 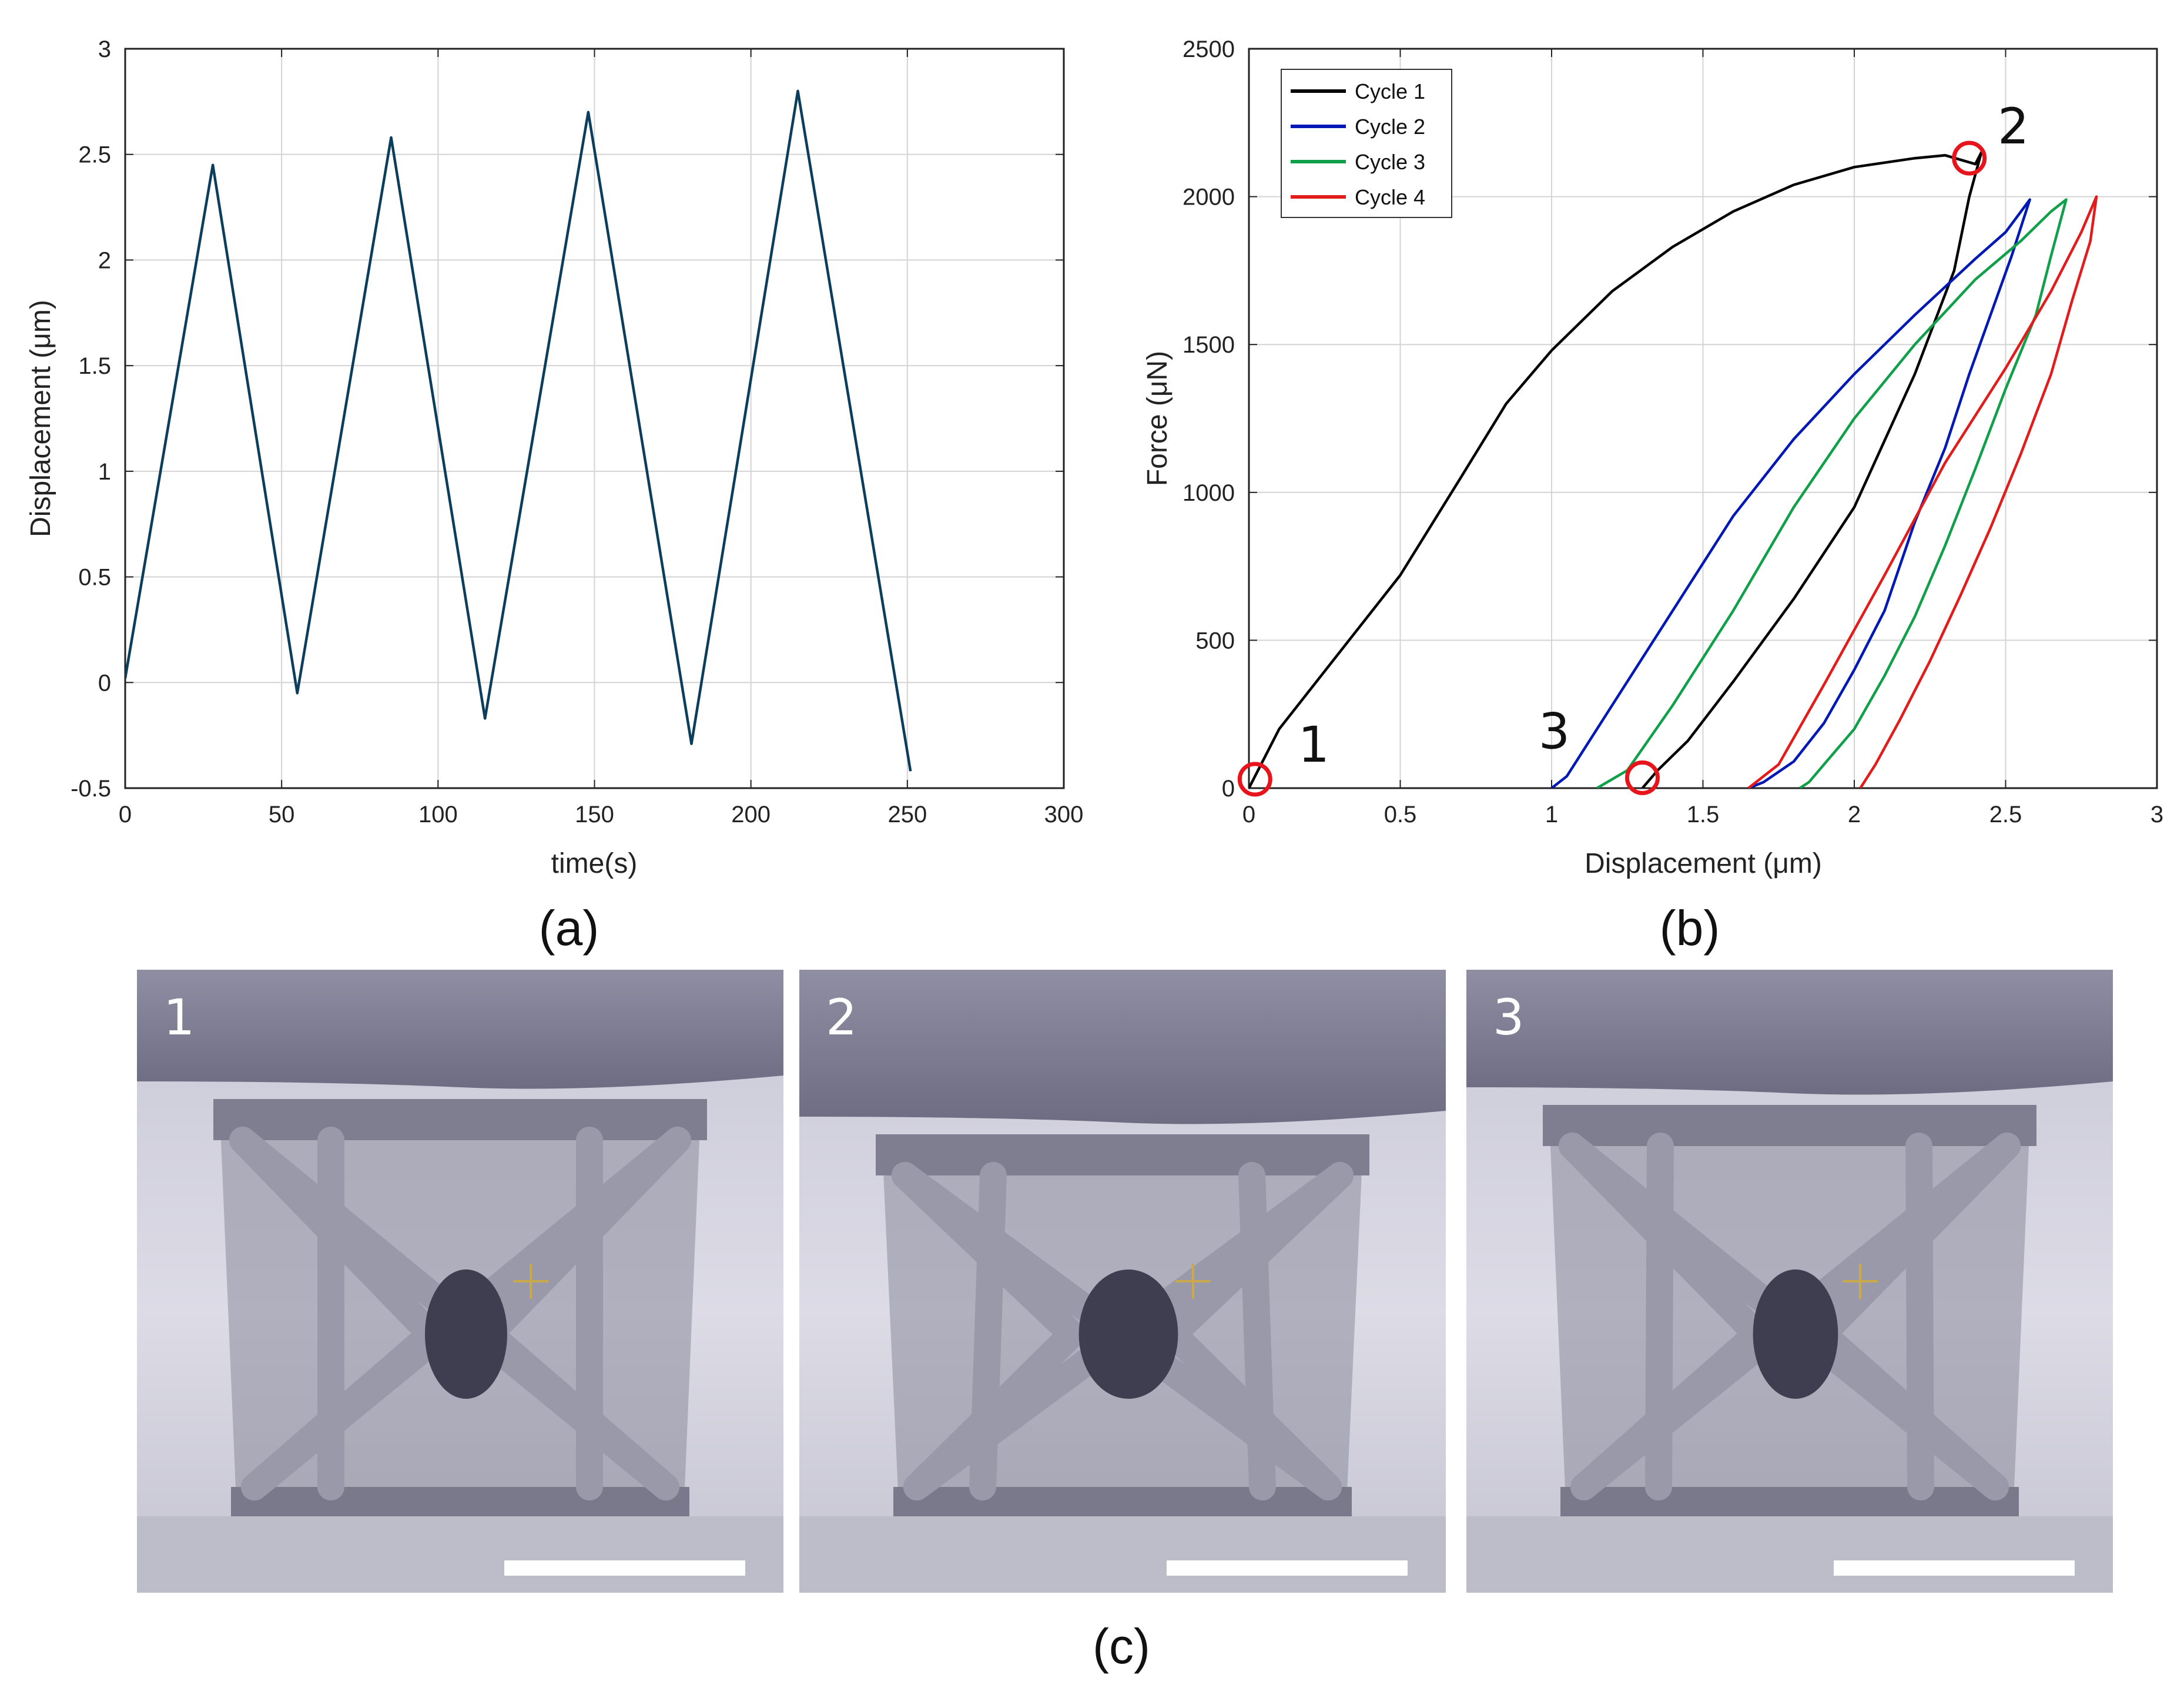 I want to click on x-tick-label-a: 250, so click(x=907, y=815).